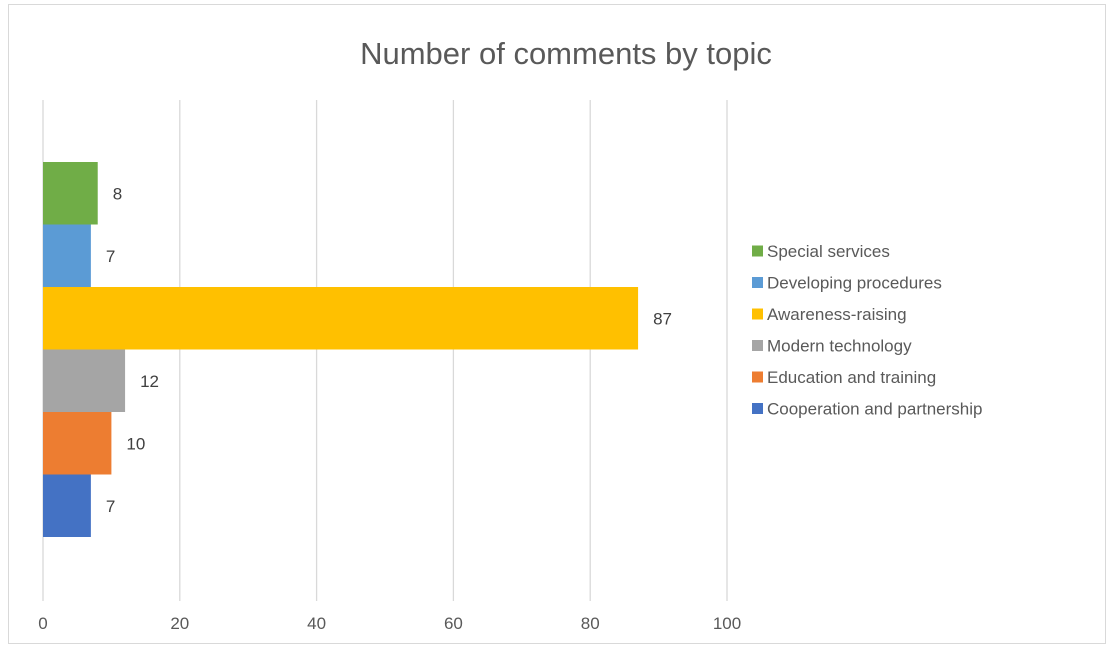 This screenshot has height=647, width=1110. Describe the element at coordinates (757, 408) in the screenshot. I see `legend-swatch-cooperation-and-partnership` at that location.